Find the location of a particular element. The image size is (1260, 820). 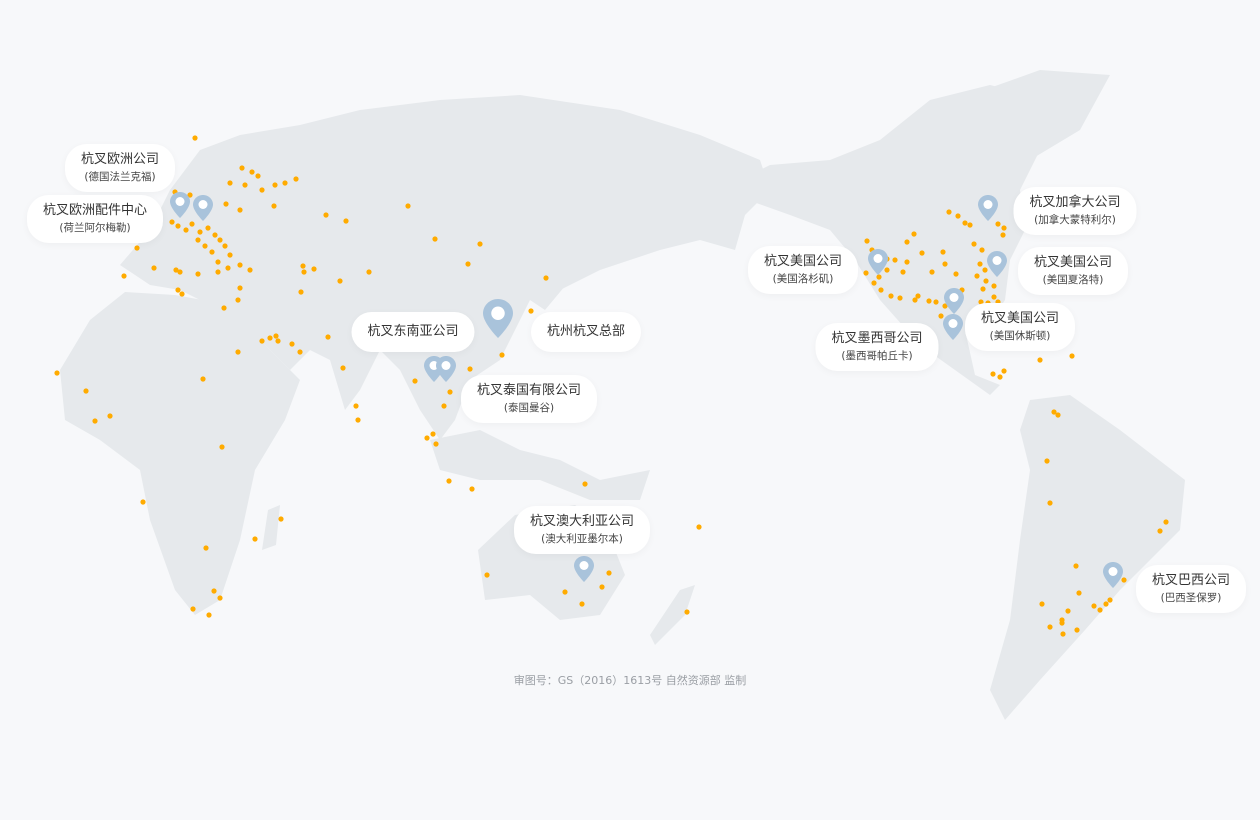

office-label-los-angeles: 杭叉美国公司 (美国洛杉矶) is located at coordinates (803, 270).